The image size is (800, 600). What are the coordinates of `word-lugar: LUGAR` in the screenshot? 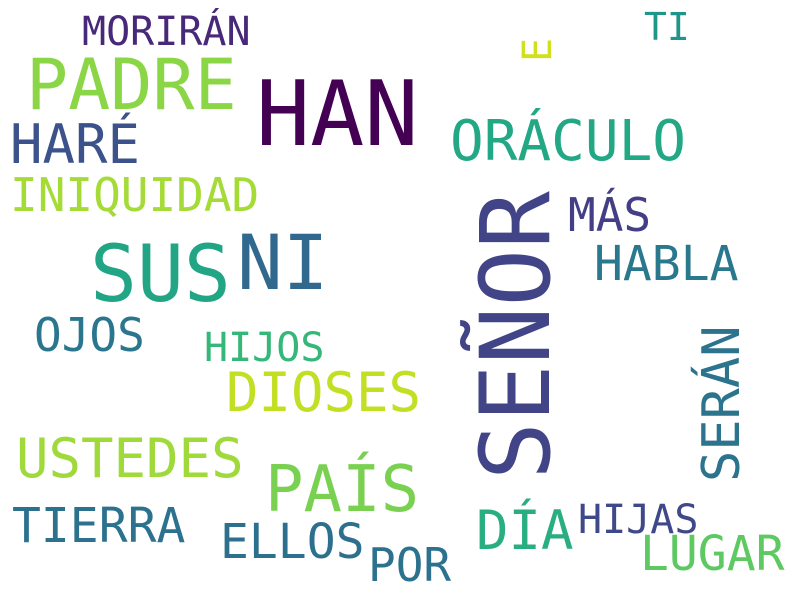 It's located at (712, 554).